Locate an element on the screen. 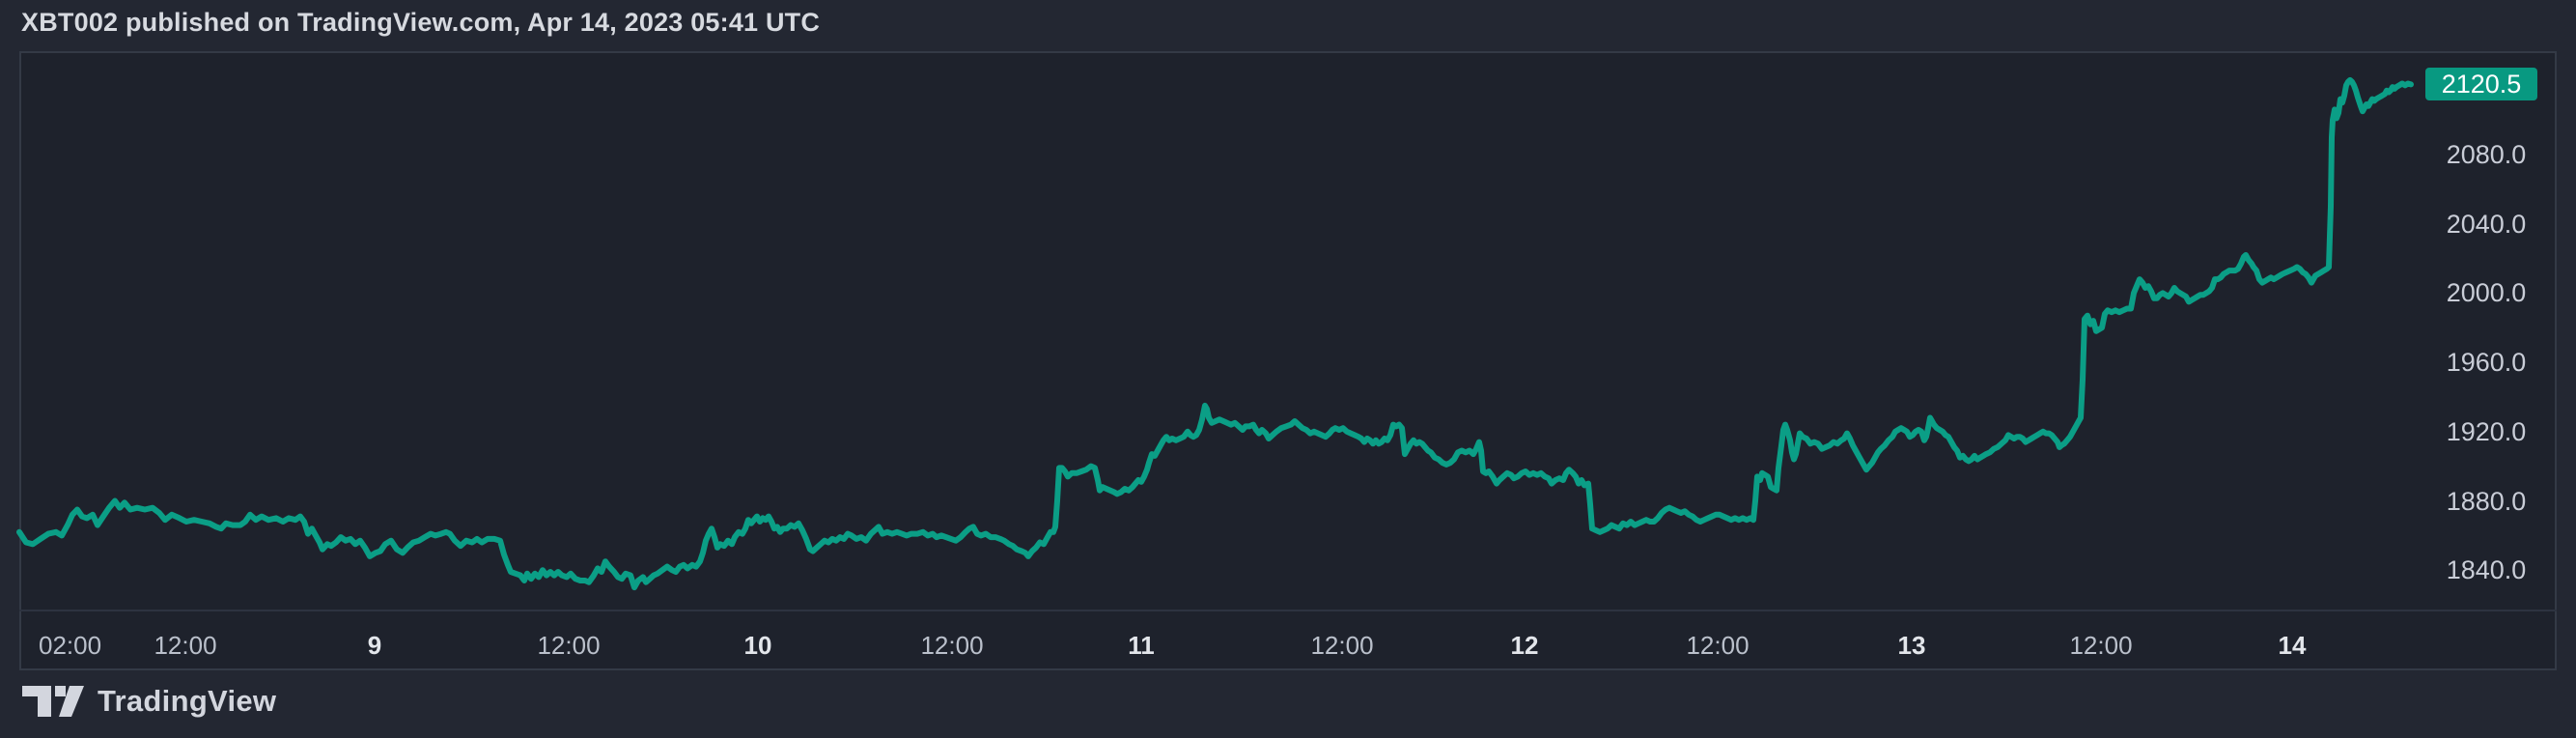 The image size is (2576, 738). tradingview-logo: TradingView is located at coordinates (149, 702).